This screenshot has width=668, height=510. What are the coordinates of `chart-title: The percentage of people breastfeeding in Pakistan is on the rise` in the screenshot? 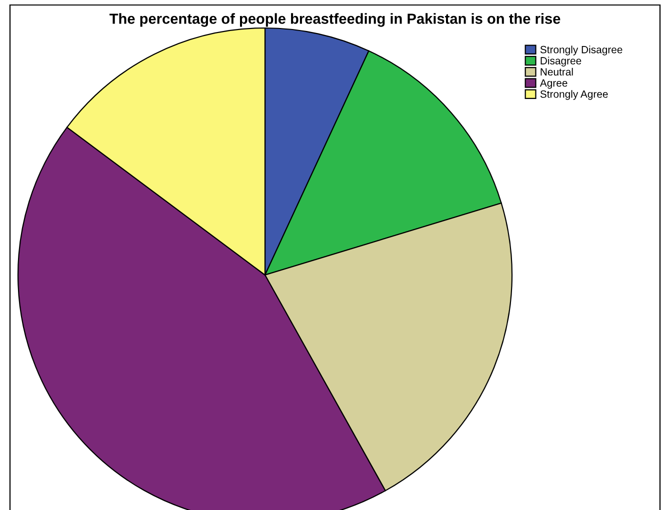 It's located at (334, 20).